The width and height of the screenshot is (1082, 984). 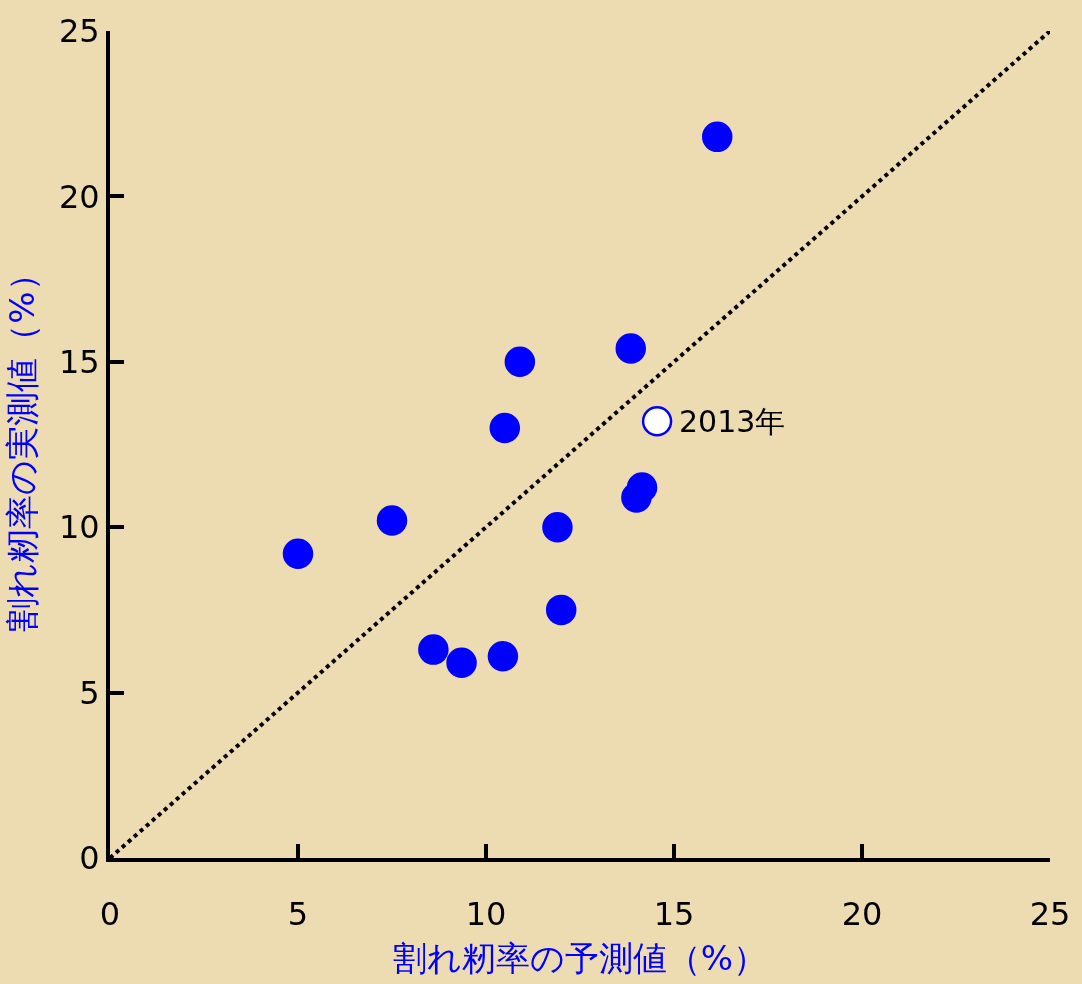 I want to click on y-tick-label: 25, so click(x=79, y=31).